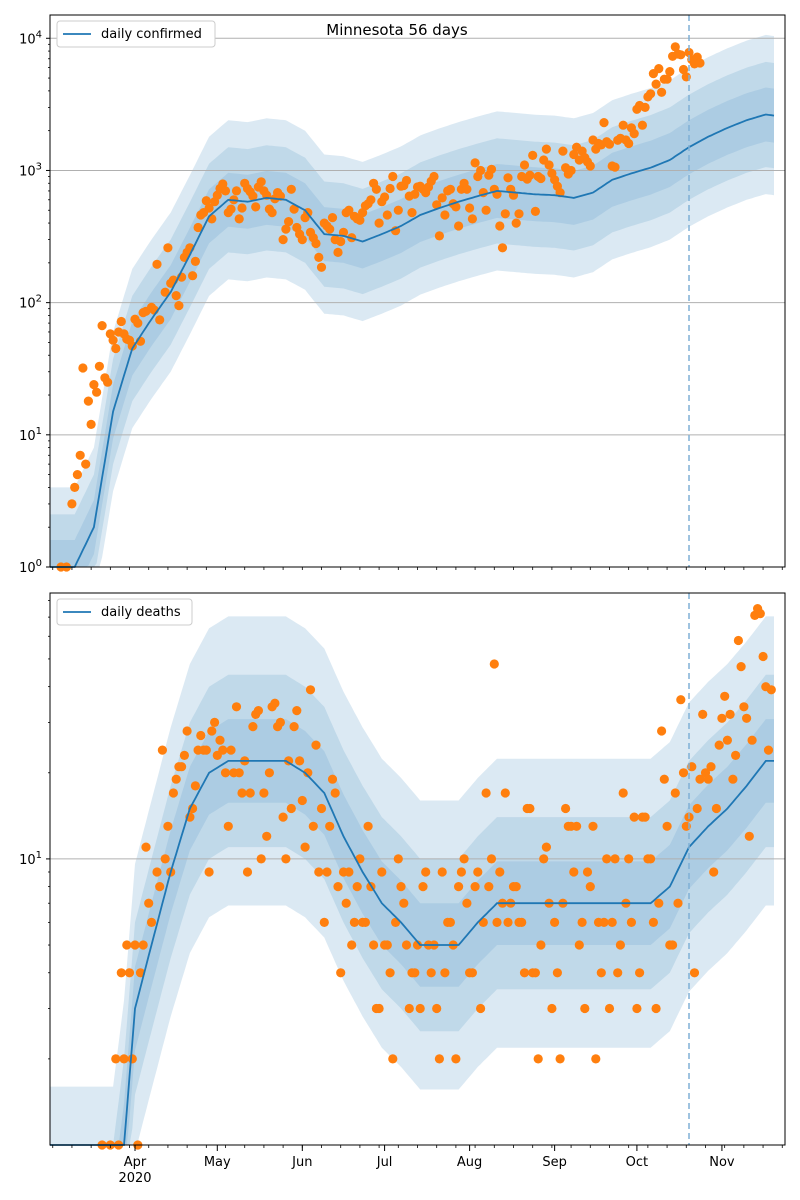 The width and height of the screenshot is (800, 1200). I want to click on x-tick-label: Oct, so click(637, 1162).